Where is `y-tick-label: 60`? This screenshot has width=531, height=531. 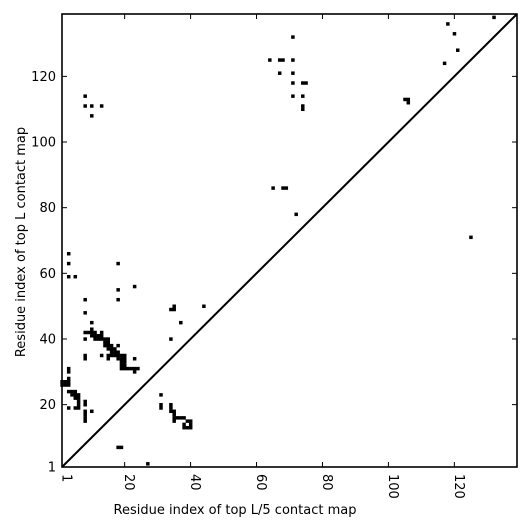
y-tick-label: 60 is located at coordinates (47, 274).